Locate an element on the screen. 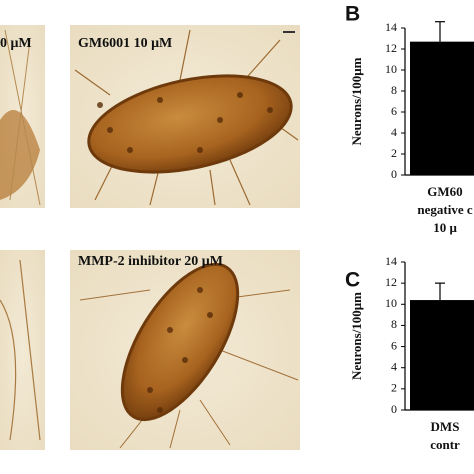  panel-label: 0 μM is located at coordinates (16, 43).